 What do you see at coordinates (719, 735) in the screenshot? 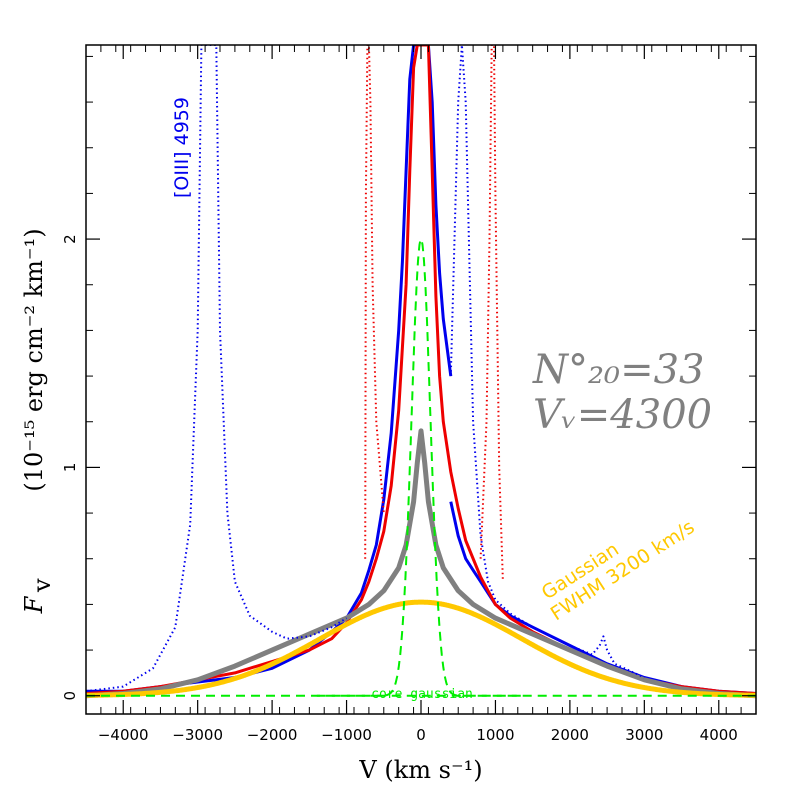
I see `x-tick-label: 4000` at bounding box center [719, 735].